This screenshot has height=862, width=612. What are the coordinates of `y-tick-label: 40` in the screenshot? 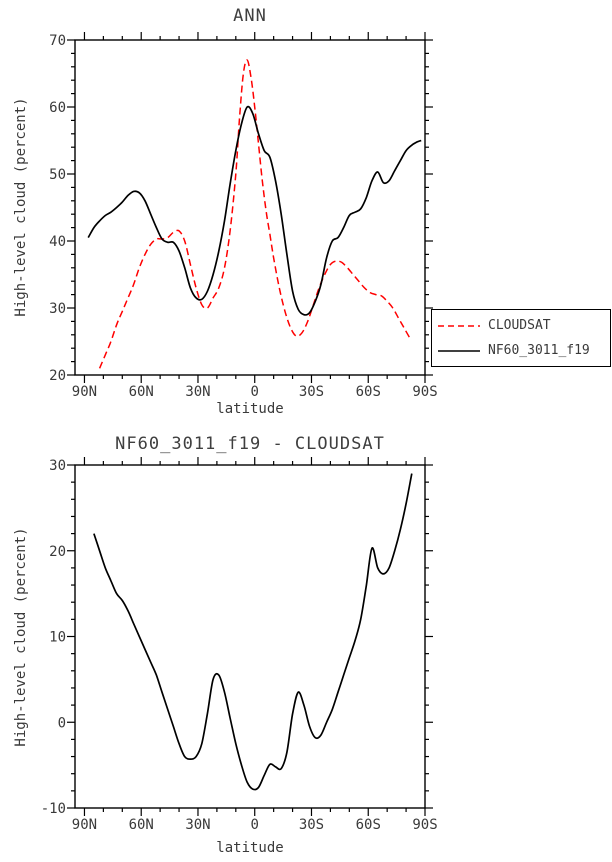 It's located at (57, 242).